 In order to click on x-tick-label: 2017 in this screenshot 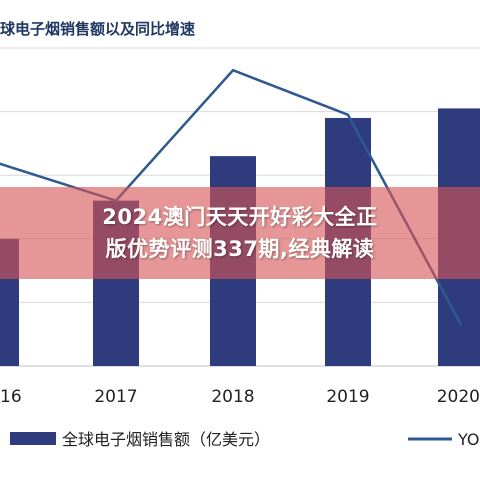, I will do `click(115, 397)`.